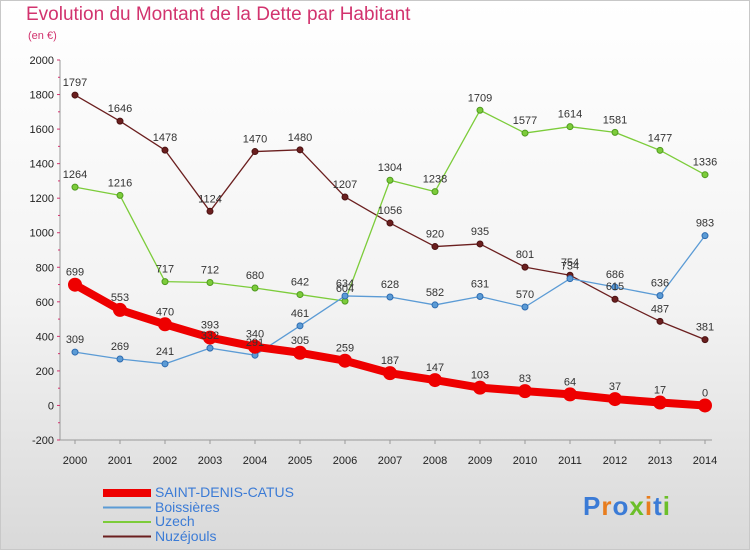 The height and width of the screenshot is (550, 750). I want to click on data-label-saint-denis-catus: 103, so click(480, 376).